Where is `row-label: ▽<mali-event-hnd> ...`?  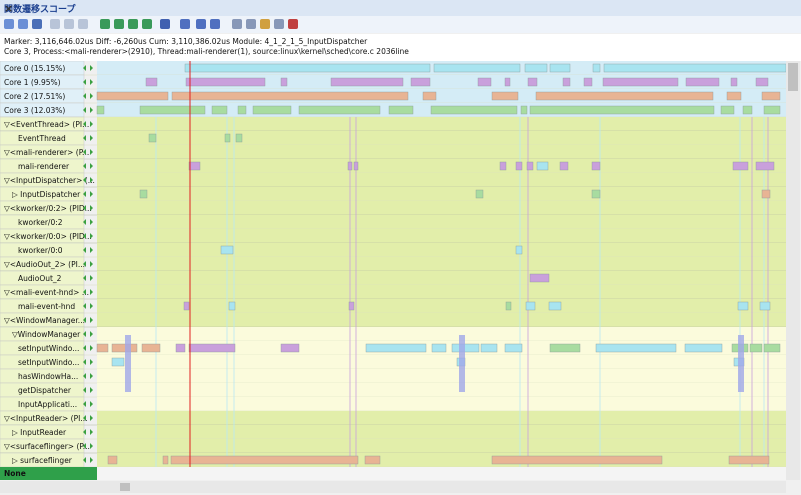 row-label: ▽<mali-event-hnd> ... is located at coordinates (46, 292).